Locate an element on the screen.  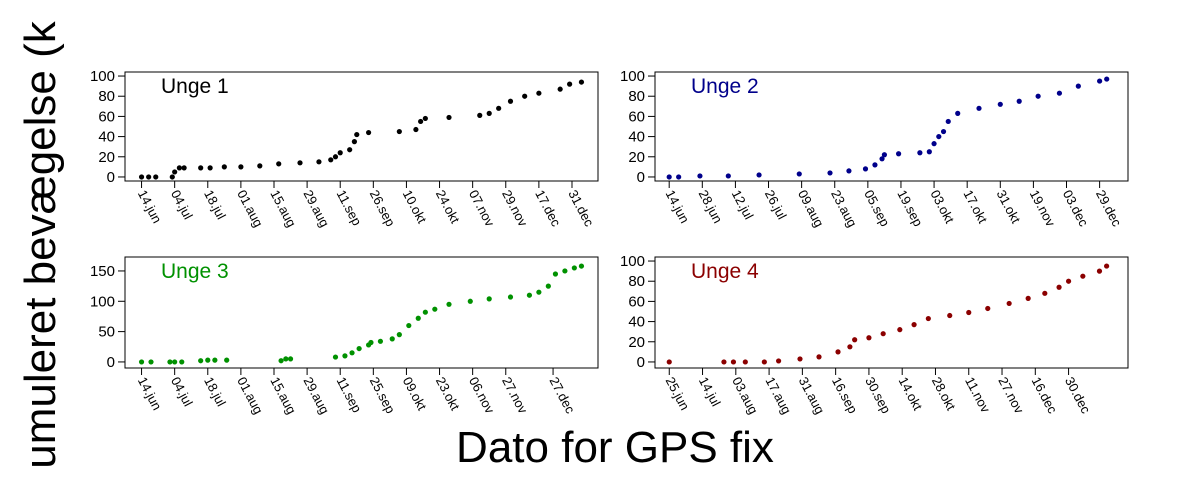
y-tick-label: 100 is located at coordinates (632, 261).